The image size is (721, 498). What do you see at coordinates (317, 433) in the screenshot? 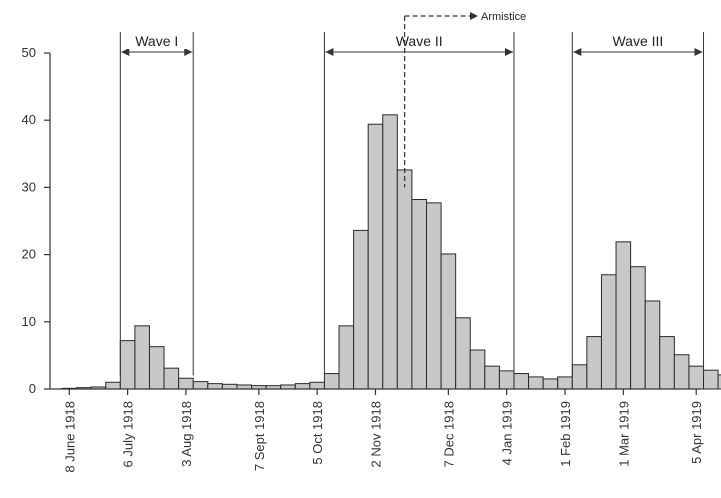
I see `x-tick-label: 5 Oct 1918` at bounding box center [317, 433].